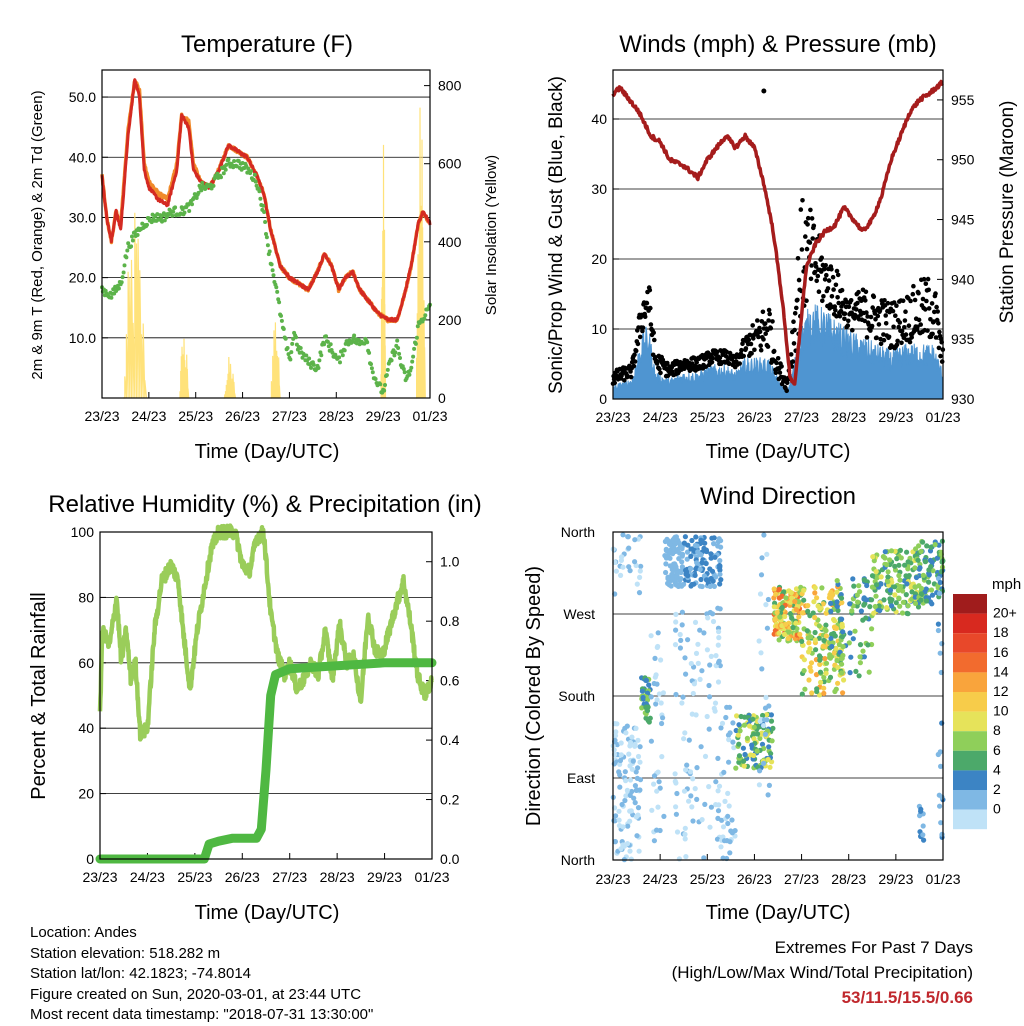 This screenshot has height=1026, width=1024. Describe the element at coordinates (778, 913) in the screenshot. I see `wind-direction-x-label: Time (Day/UTC)` at that location.